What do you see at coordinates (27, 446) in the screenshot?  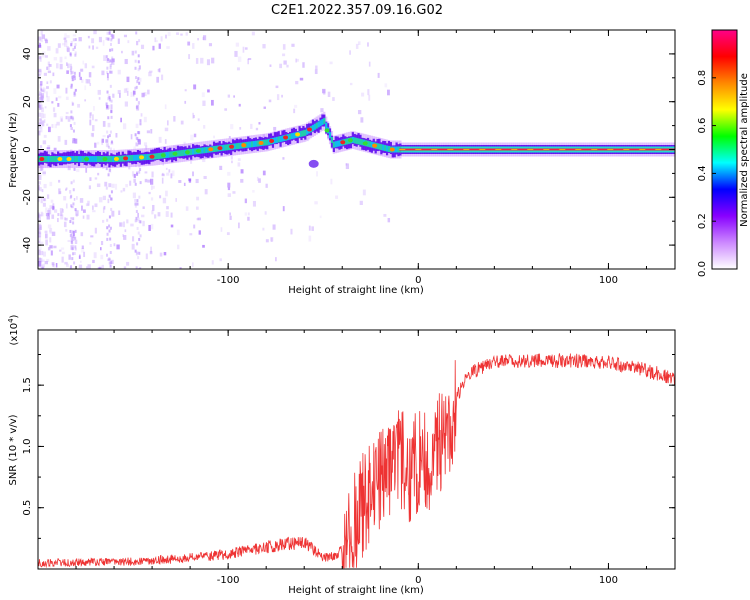 I see `y-tick-label: 1.0` at bounding box center [27, 446].